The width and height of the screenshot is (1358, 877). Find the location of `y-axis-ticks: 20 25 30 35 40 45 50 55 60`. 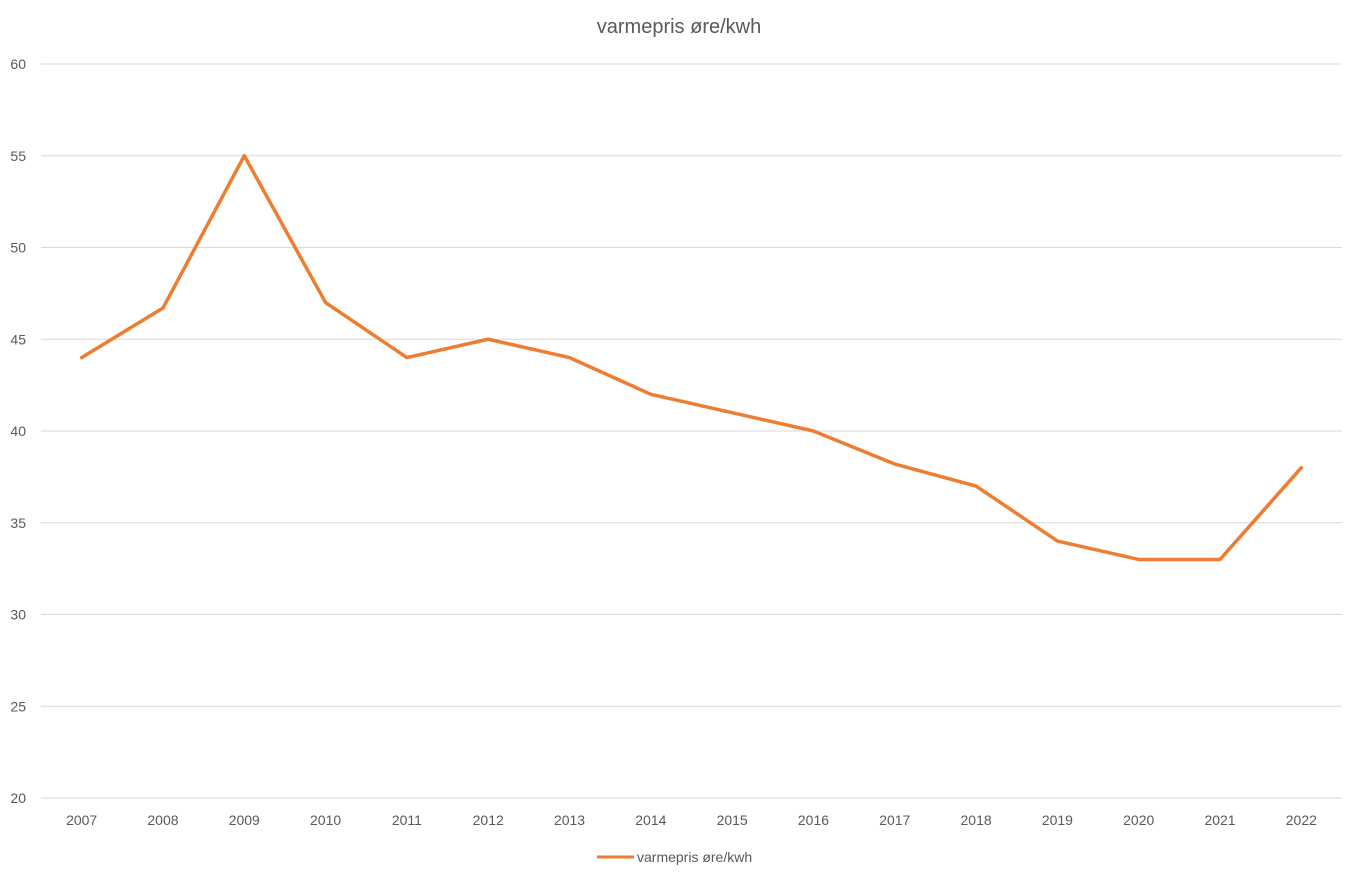

y-axis-ticks: 20 25 30 35 40 45 50 55 60 is located at coordinates (18, 431).